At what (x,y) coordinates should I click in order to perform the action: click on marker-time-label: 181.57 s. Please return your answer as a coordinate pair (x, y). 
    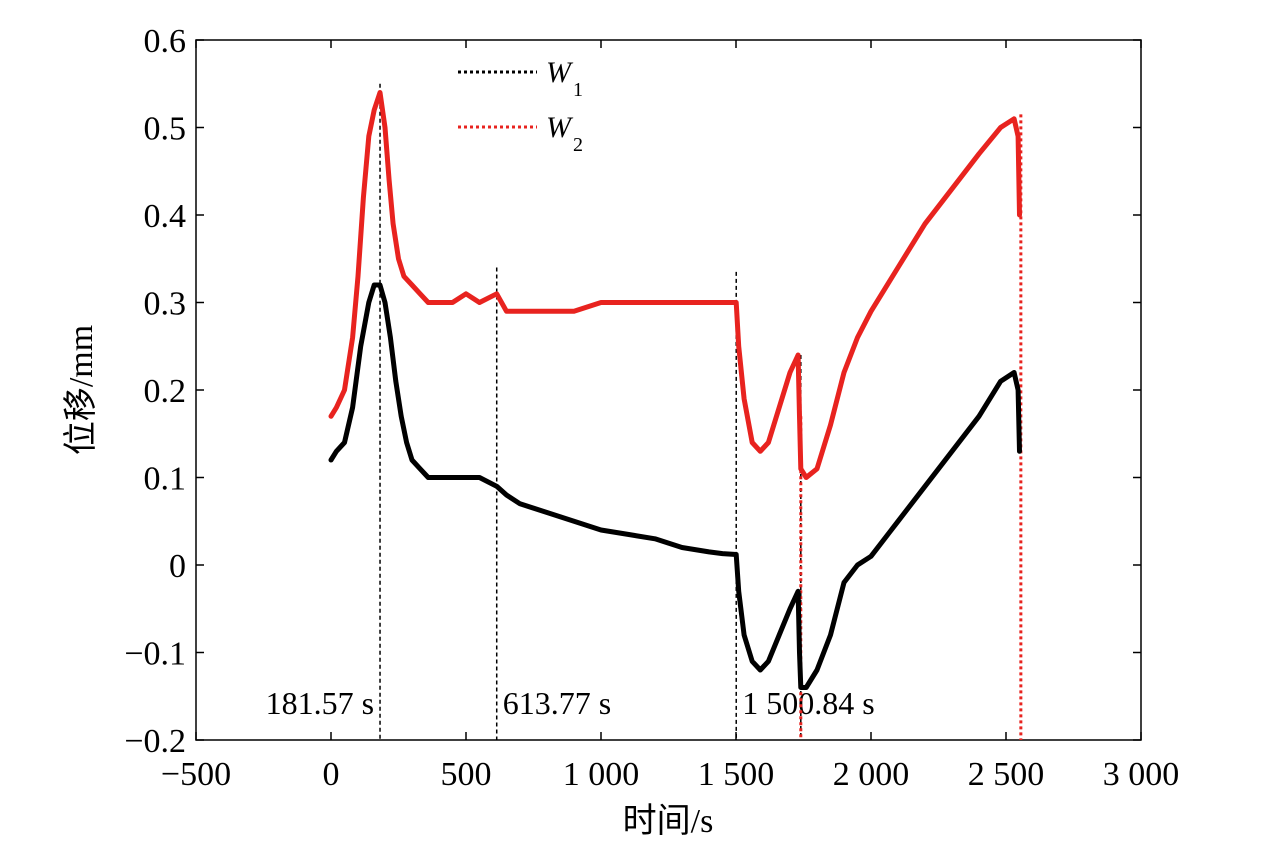
    Looking at the image, I should click on (320, 703).